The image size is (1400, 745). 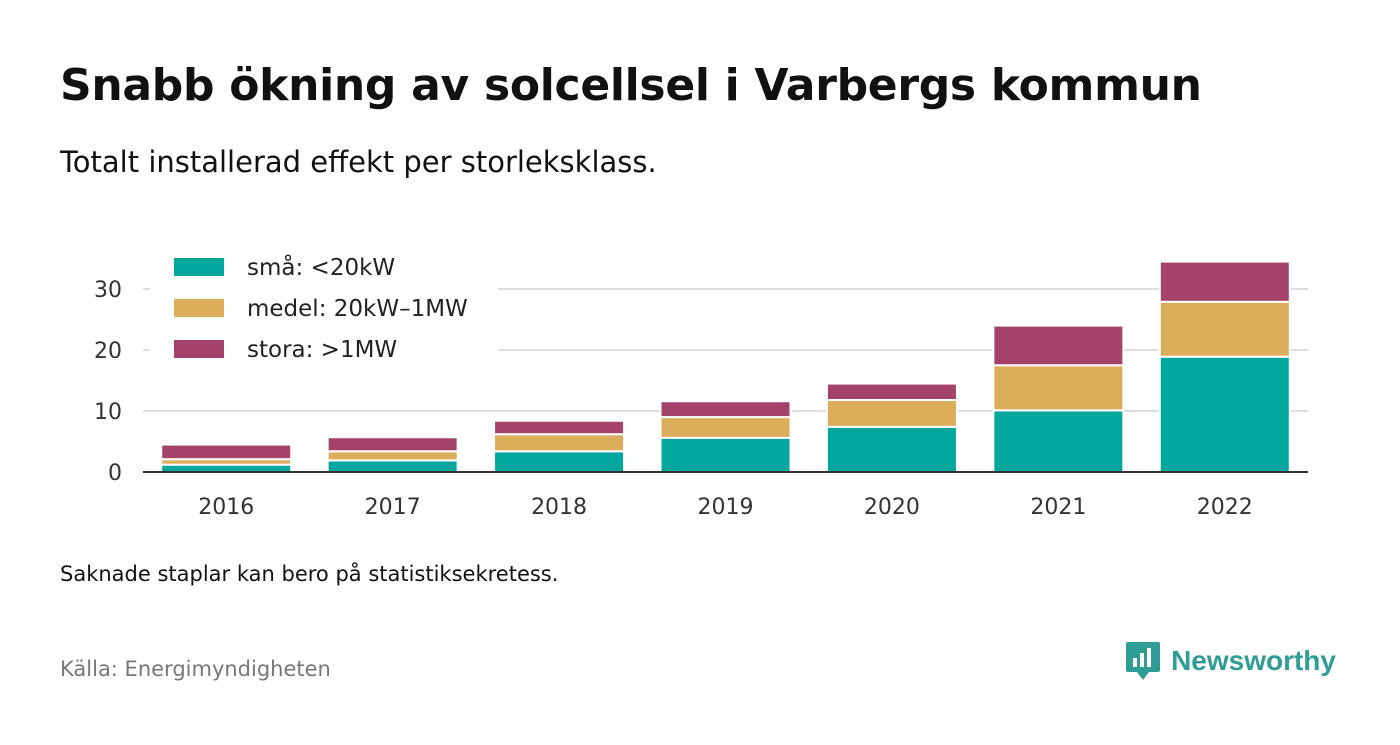 I want to click on legend-label: medel: 20kW–1MW, so click(x=357, y=309).